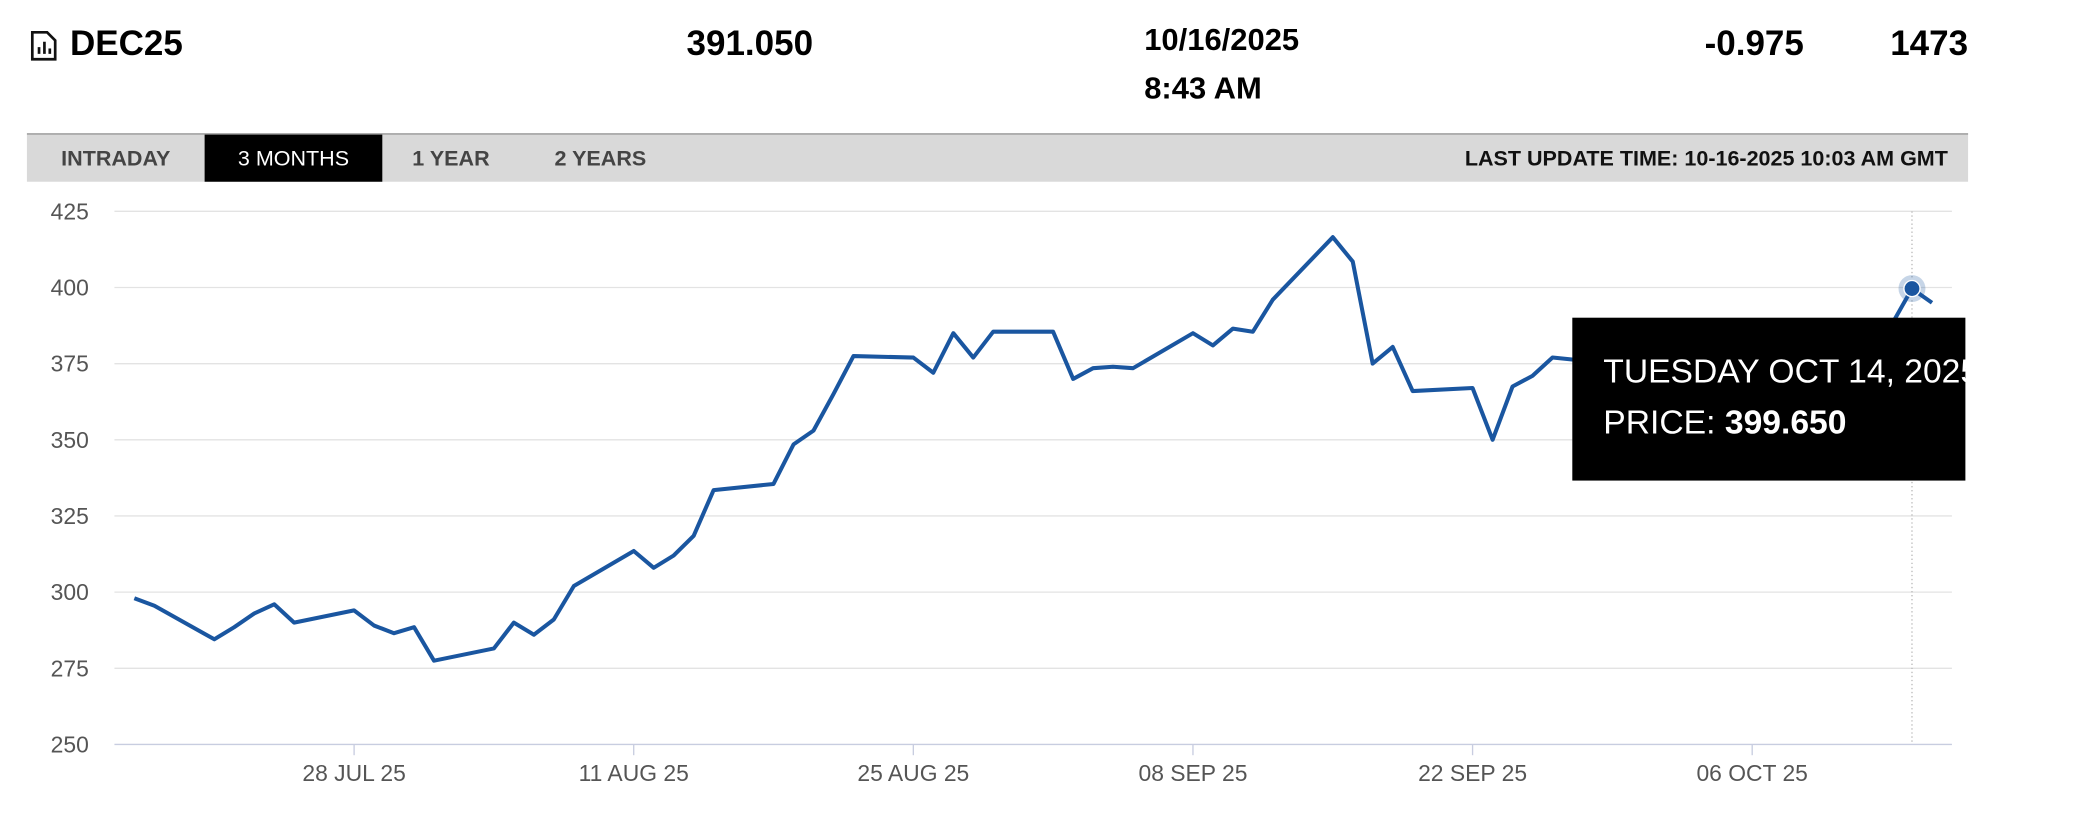  I want to click on tab: 3 MONTHS, so click(293, 159).